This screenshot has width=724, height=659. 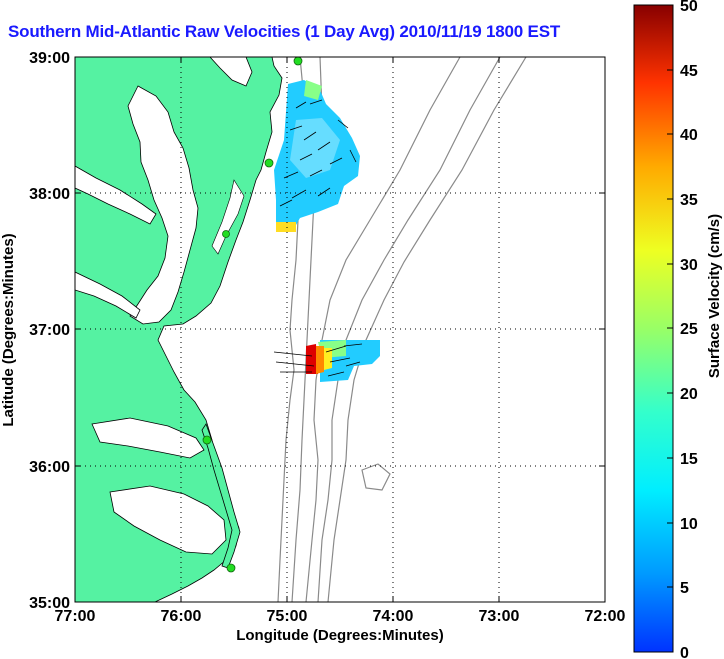 What do you see at coordinates (49, 194) in the screenshot?
I see `y-tick-label: 38:00` at bounding box center [49, 194].